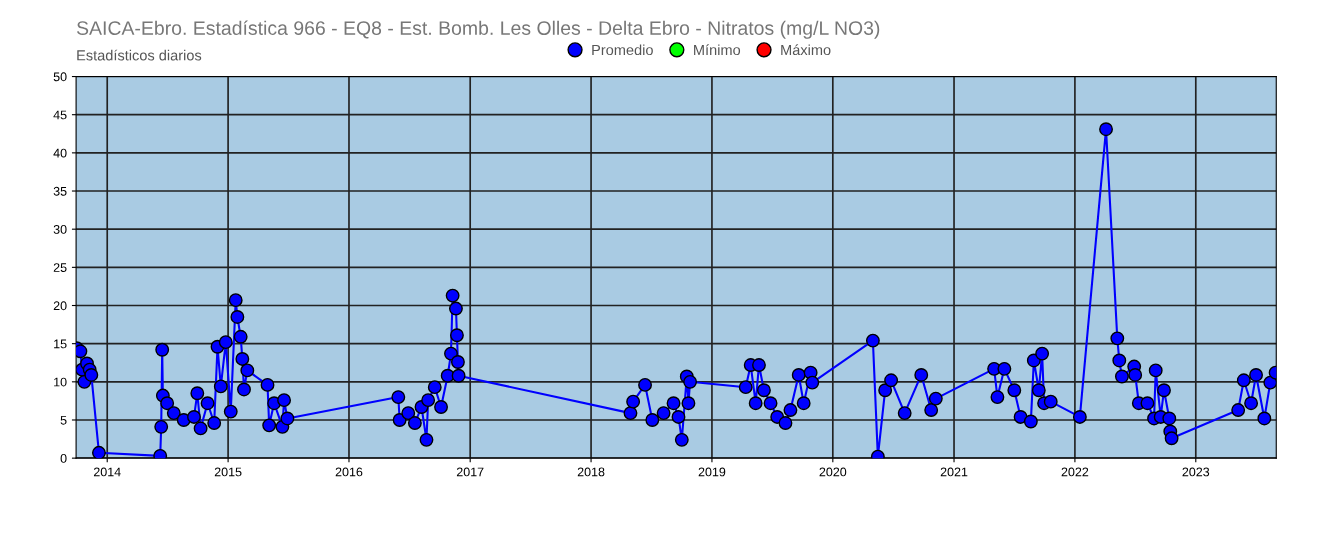 This screenshot has width=1335, height=539. Describe the element at coordinates (139, 55) in the screenshot. I see `chart-subtitle: Estadísticos diarios` at that location.